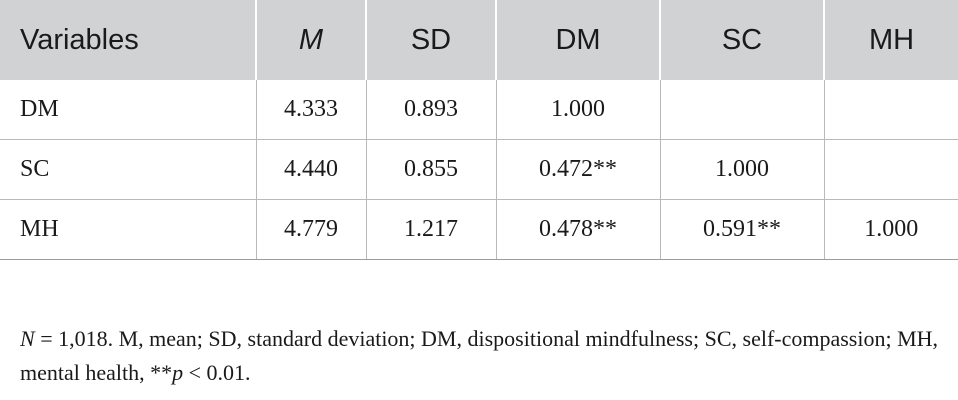 This screenshot has height=400, width=958. Describe the element at coordinates (310, 110) in the screenshot. I see `cell-mean: 4.333` at that location.